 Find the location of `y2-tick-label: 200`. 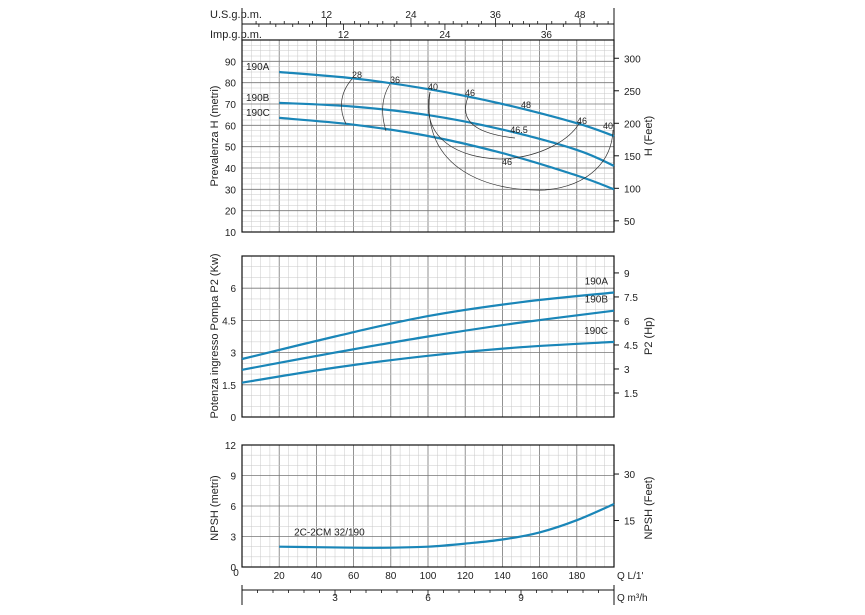

y2-tick-label: 200 is located at coordinates (632, 124).